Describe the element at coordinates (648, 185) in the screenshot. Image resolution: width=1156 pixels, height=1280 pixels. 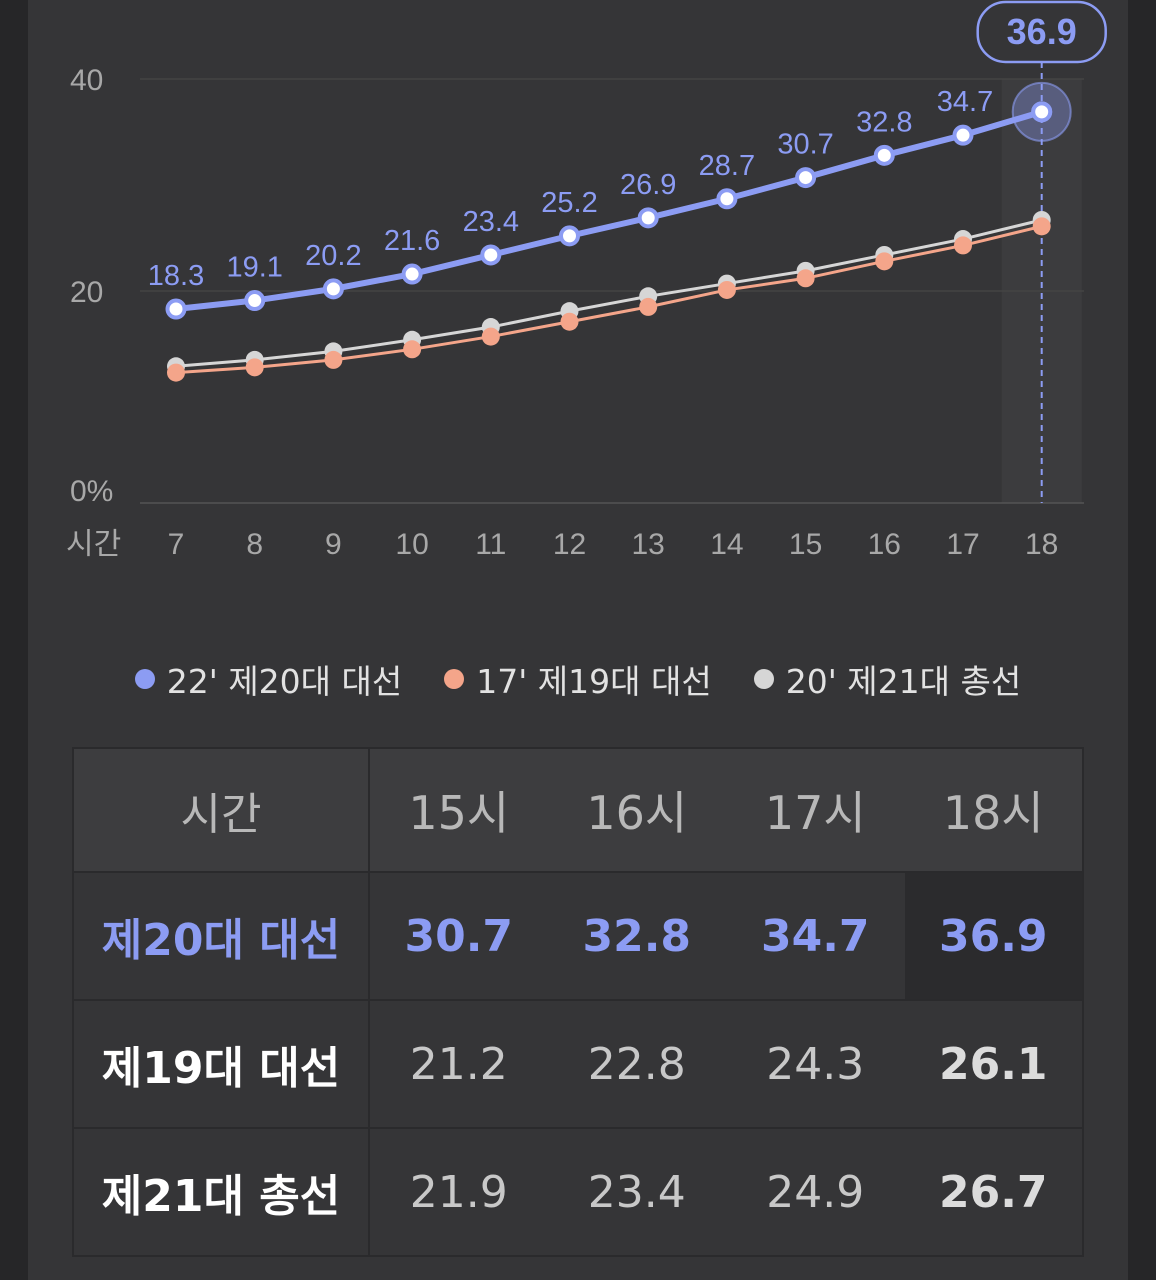
I see `data-label: 26.9` at that location.